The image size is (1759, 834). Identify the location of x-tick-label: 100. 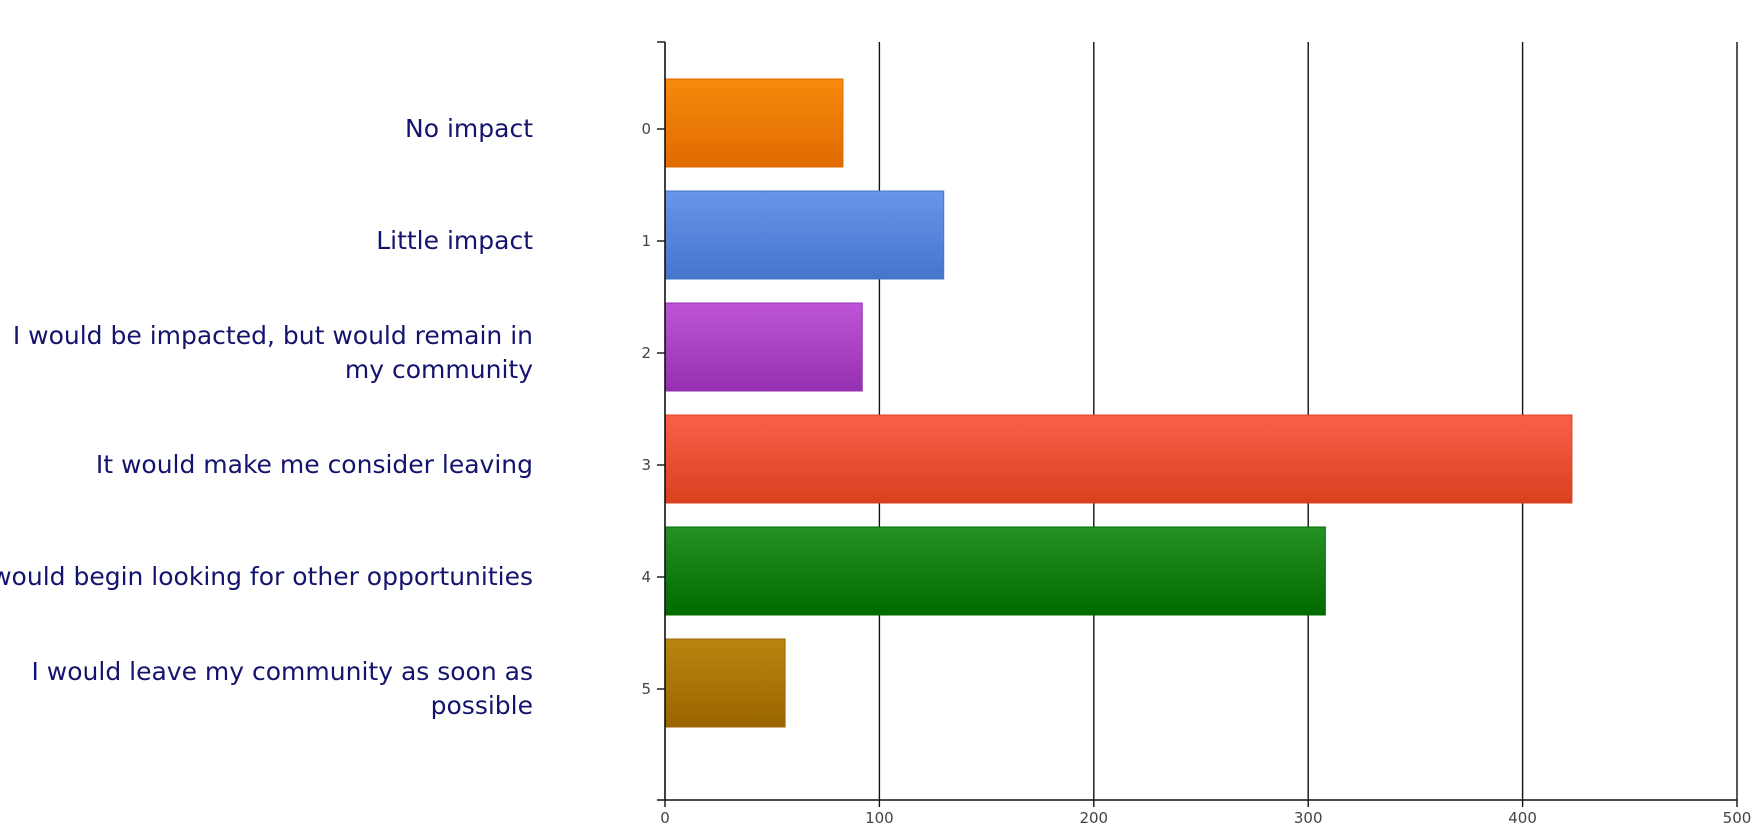
(879, 818).